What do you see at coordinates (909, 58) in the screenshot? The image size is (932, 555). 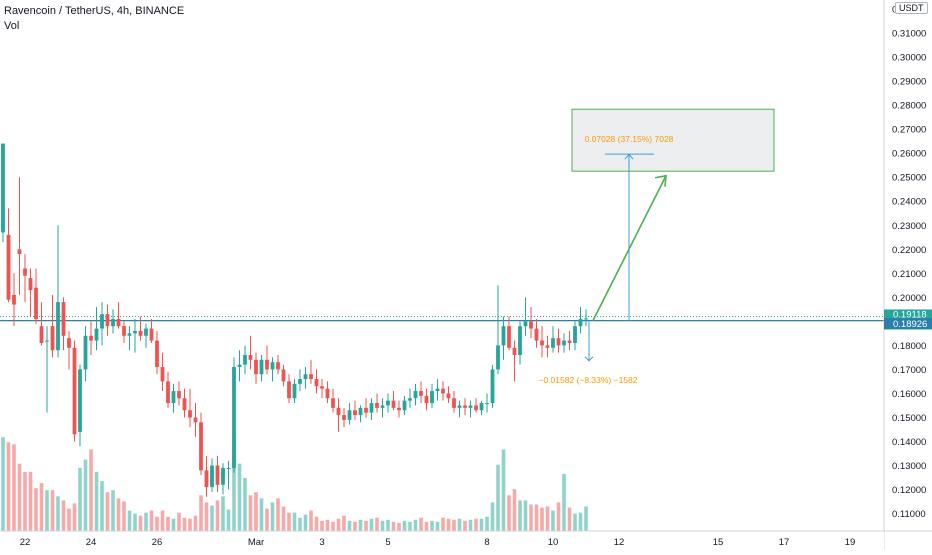 I see `price-tick-label: 0.30000` at bounding box center [909, 58].